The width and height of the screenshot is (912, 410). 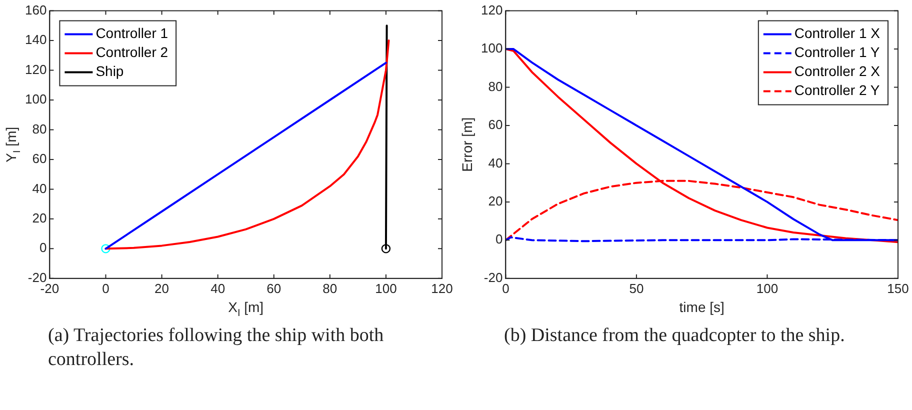 What do you see at coordinates (466, 144) in the screenshot?
I see `y-axis-title: Error [m]` at bounding box center [466, 144].